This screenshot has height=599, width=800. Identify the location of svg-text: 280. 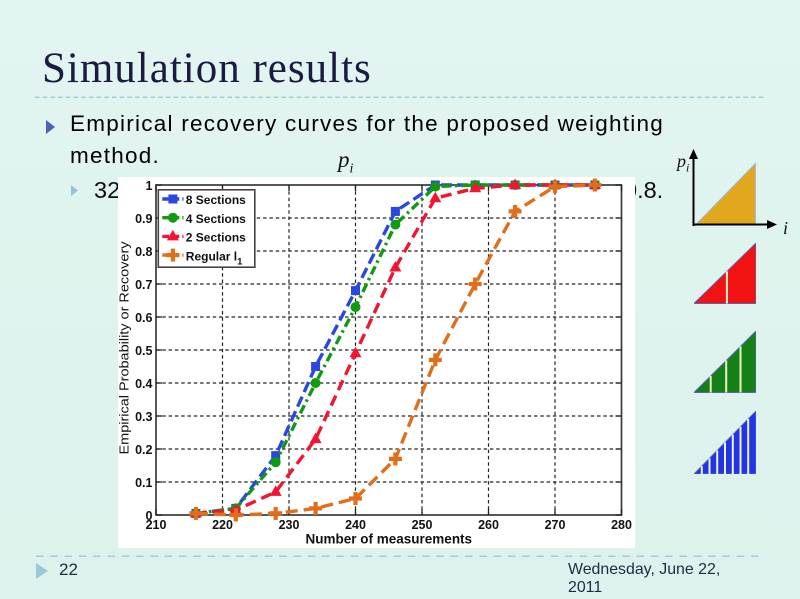
(621, 525).